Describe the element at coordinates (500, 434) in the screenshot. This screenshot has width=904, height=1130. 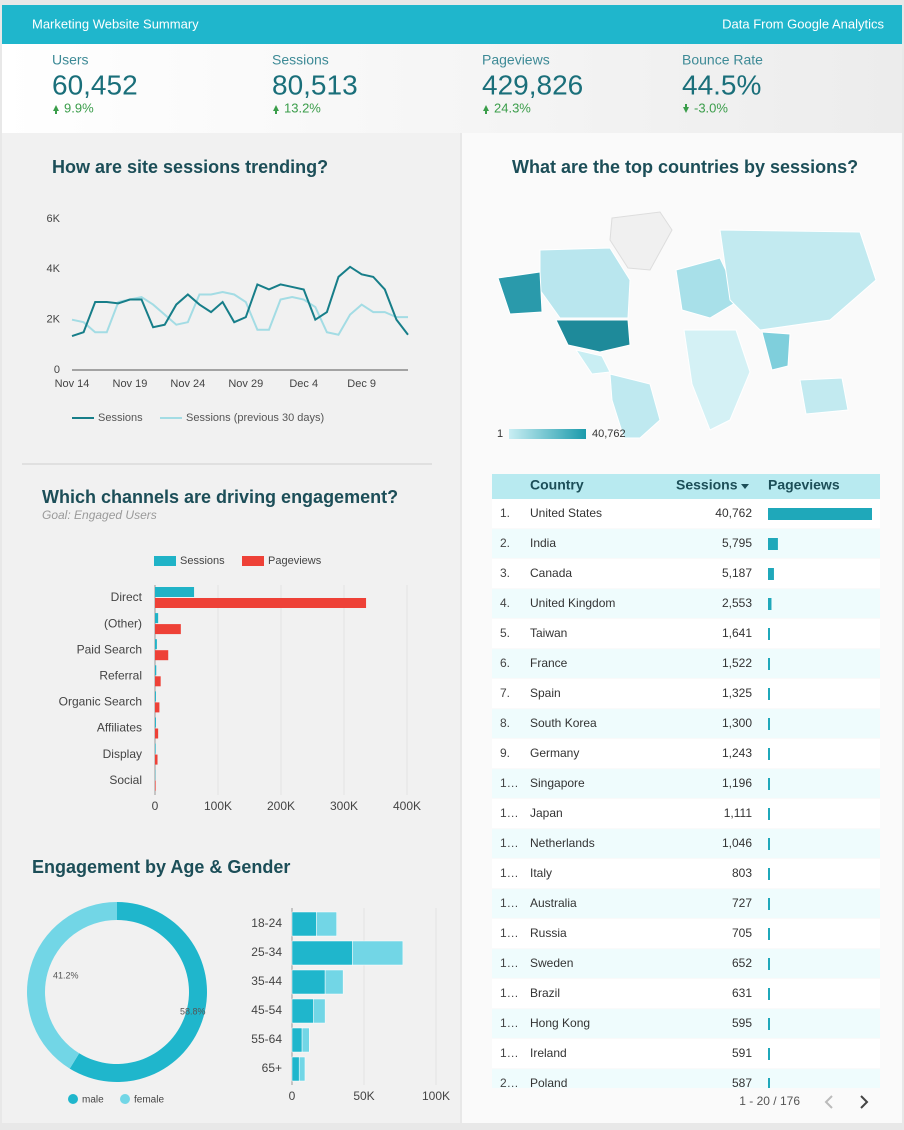
I see `map-legend-min: 1` at that location.